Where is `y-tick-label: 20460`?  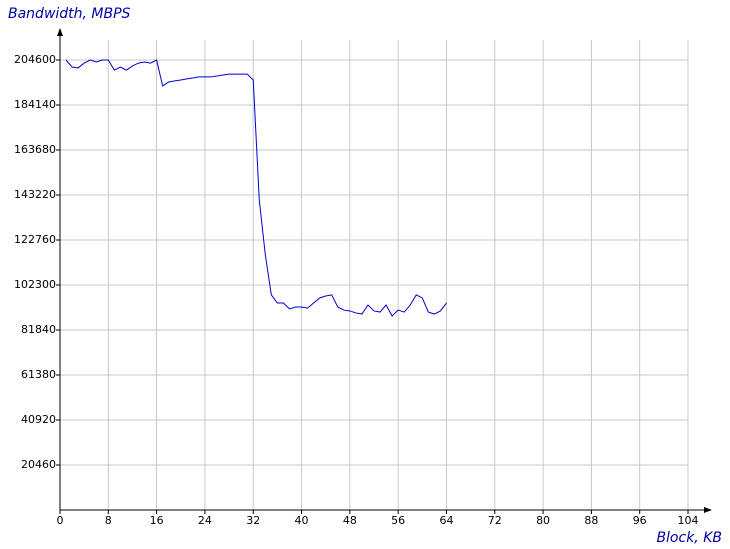 y-tick-label: 20460 is located at coordinates (38, 464).